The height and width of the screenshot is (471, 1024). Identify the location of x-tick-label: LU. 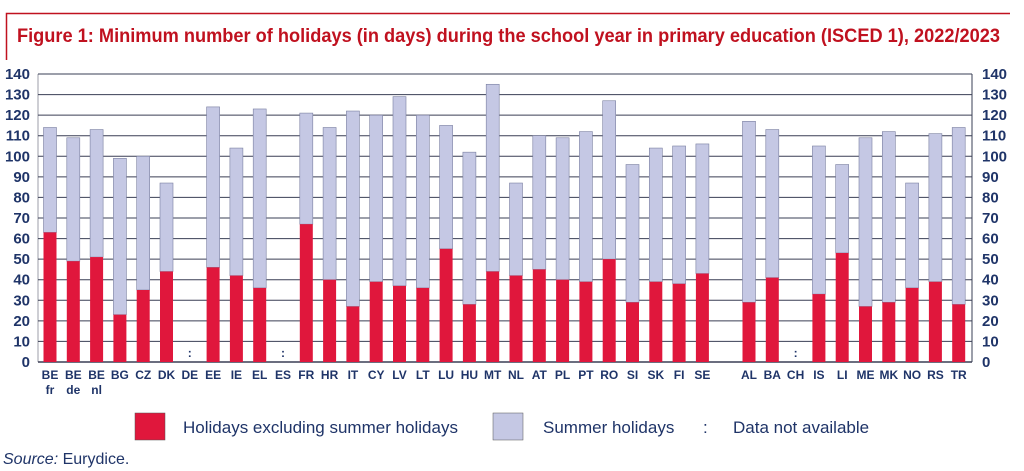
(446, 375).